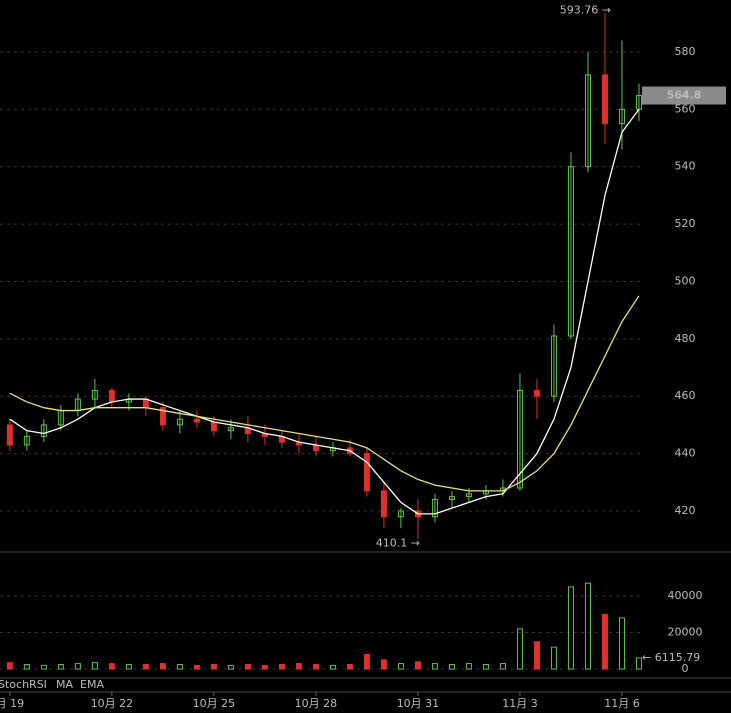 This screenshot has width=731, height=713. I want to click on legend-item: EMA, so click(92, 684).